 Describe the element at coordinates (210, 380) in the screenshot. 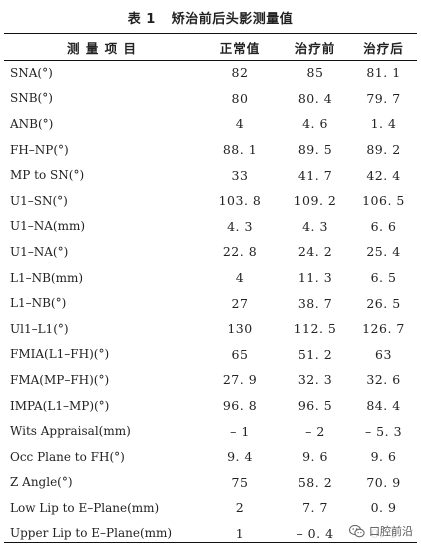

I see `table-row: FMA(MP–FH)(°) 27. 9 32. 3 32. 6` at that location.